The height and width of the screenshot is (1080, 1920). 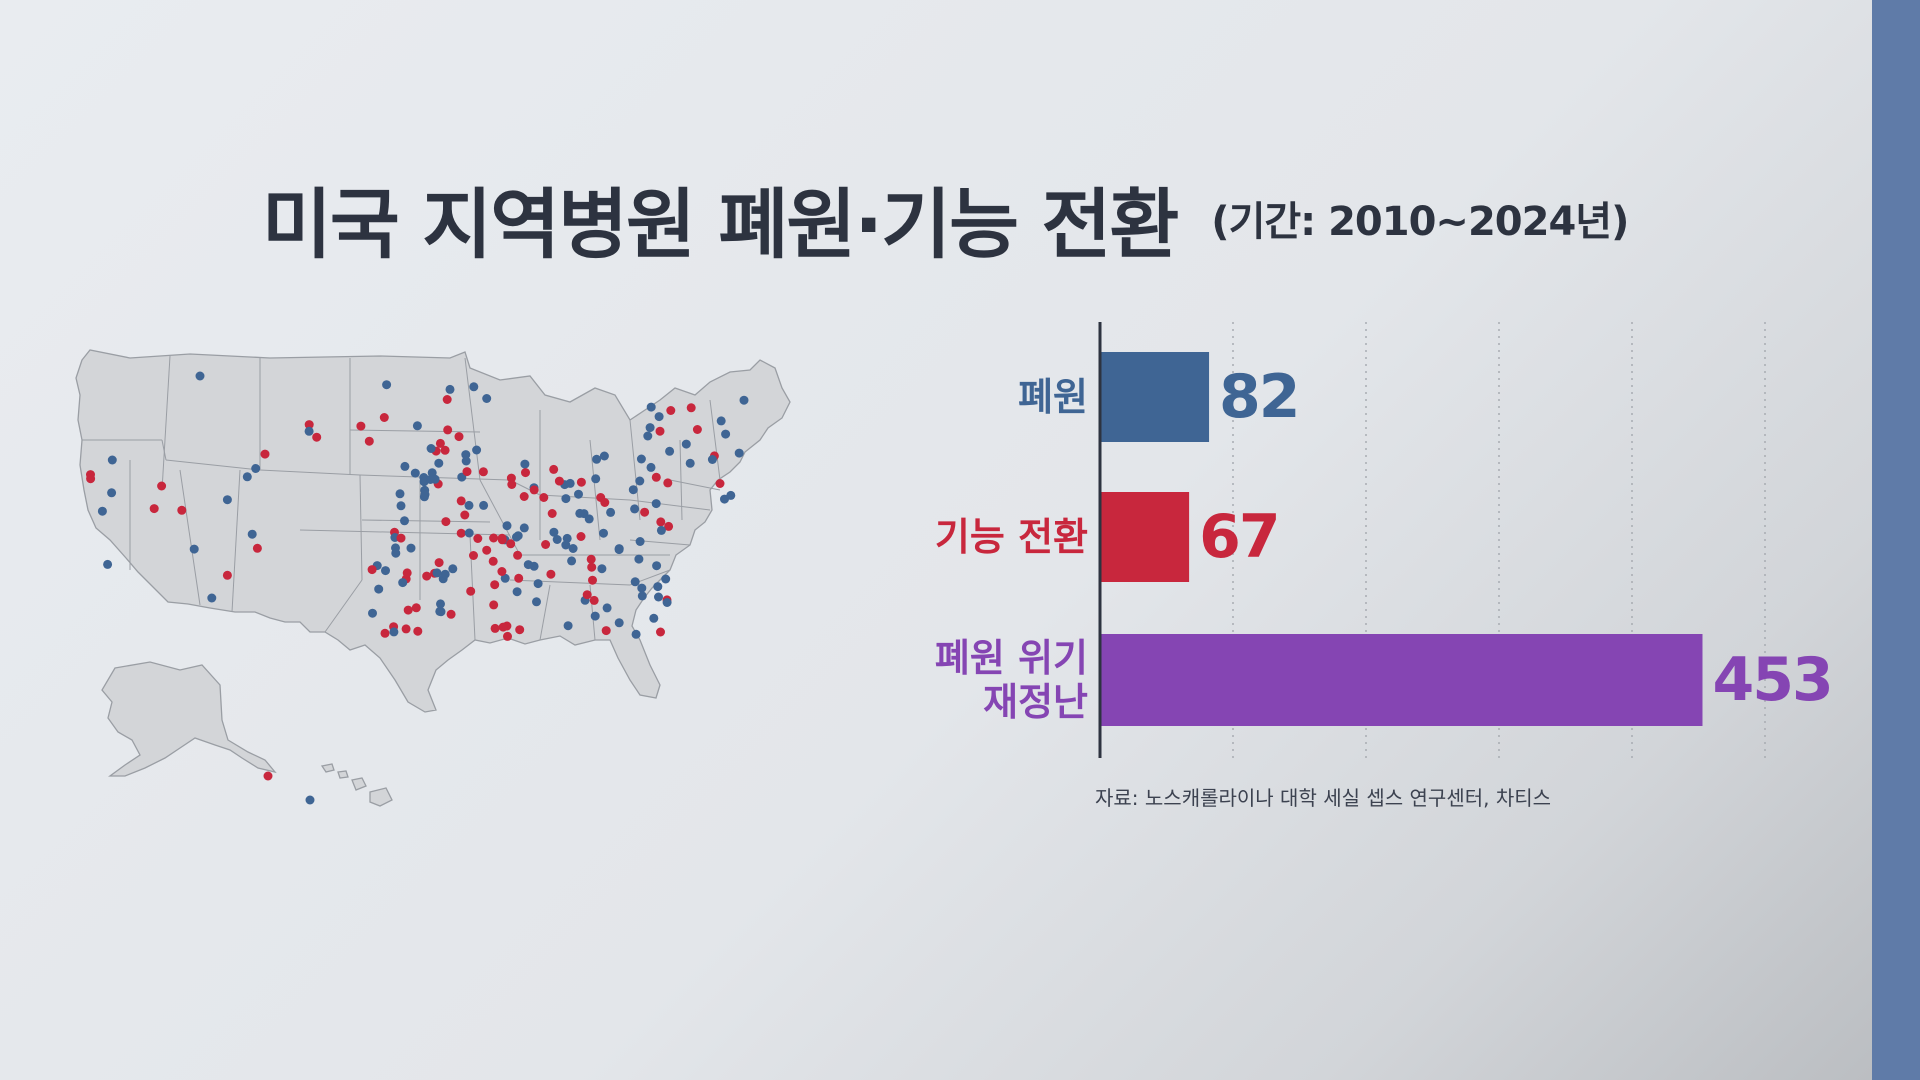 I want to click on chart-bars, so click(x=1401, y=539).